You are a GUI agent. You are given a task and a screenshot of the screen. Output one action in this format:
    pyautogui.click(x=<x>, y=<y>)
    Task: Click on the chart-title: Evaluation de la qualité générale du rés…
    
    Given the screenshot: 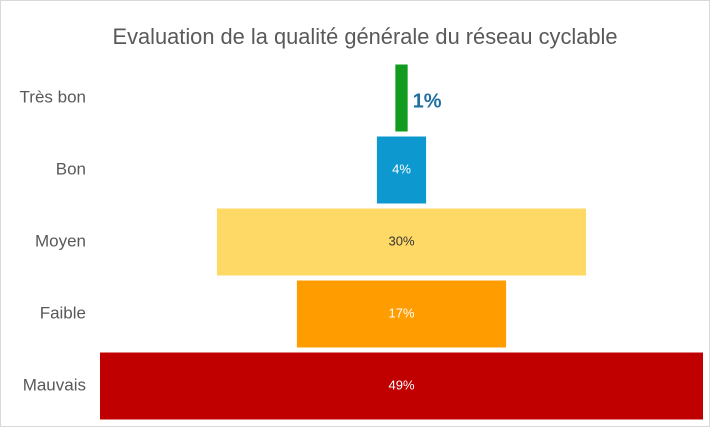 What is the action you would take?
    pyautogui.click(x=365, y=36)
    